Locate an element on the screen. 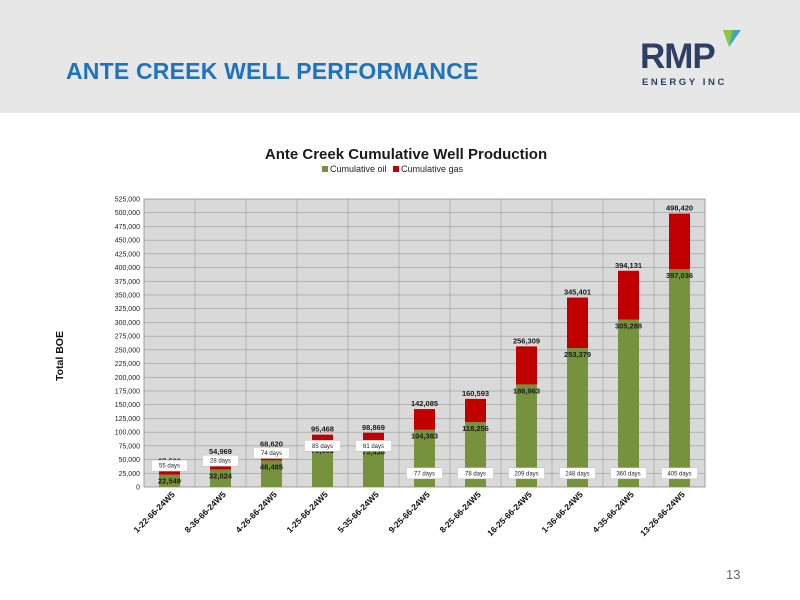 This screenshot has height=600, width=800. total-label: 256,309 is located at coordinates (526, 340).